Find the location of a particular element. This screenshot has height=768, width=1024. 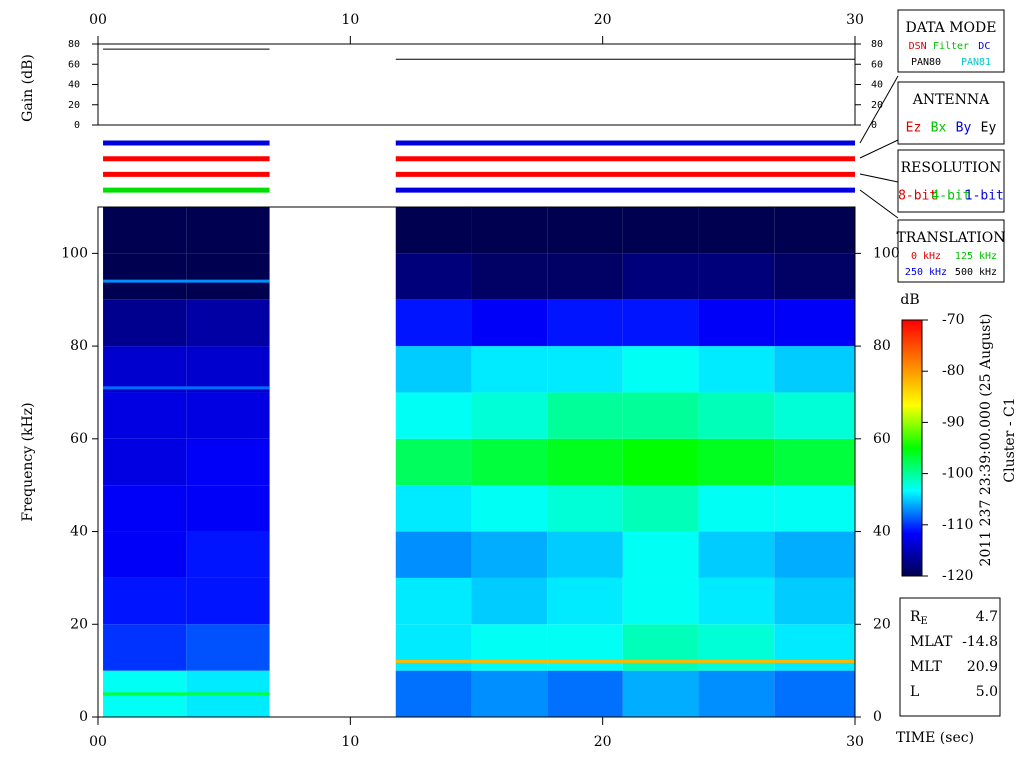

panel-item: PAN81 is located at coordinates (976, 62).